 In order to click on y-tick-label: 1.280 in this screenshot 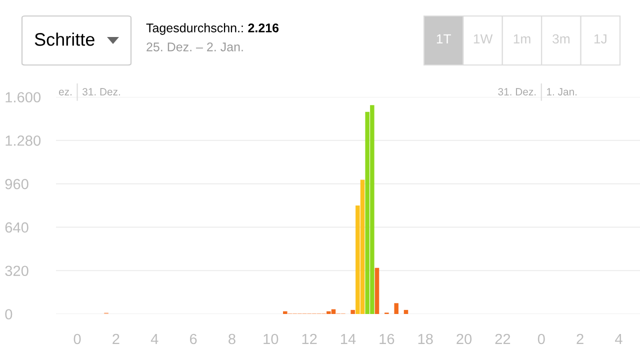, I will do `click(23, 141)`.